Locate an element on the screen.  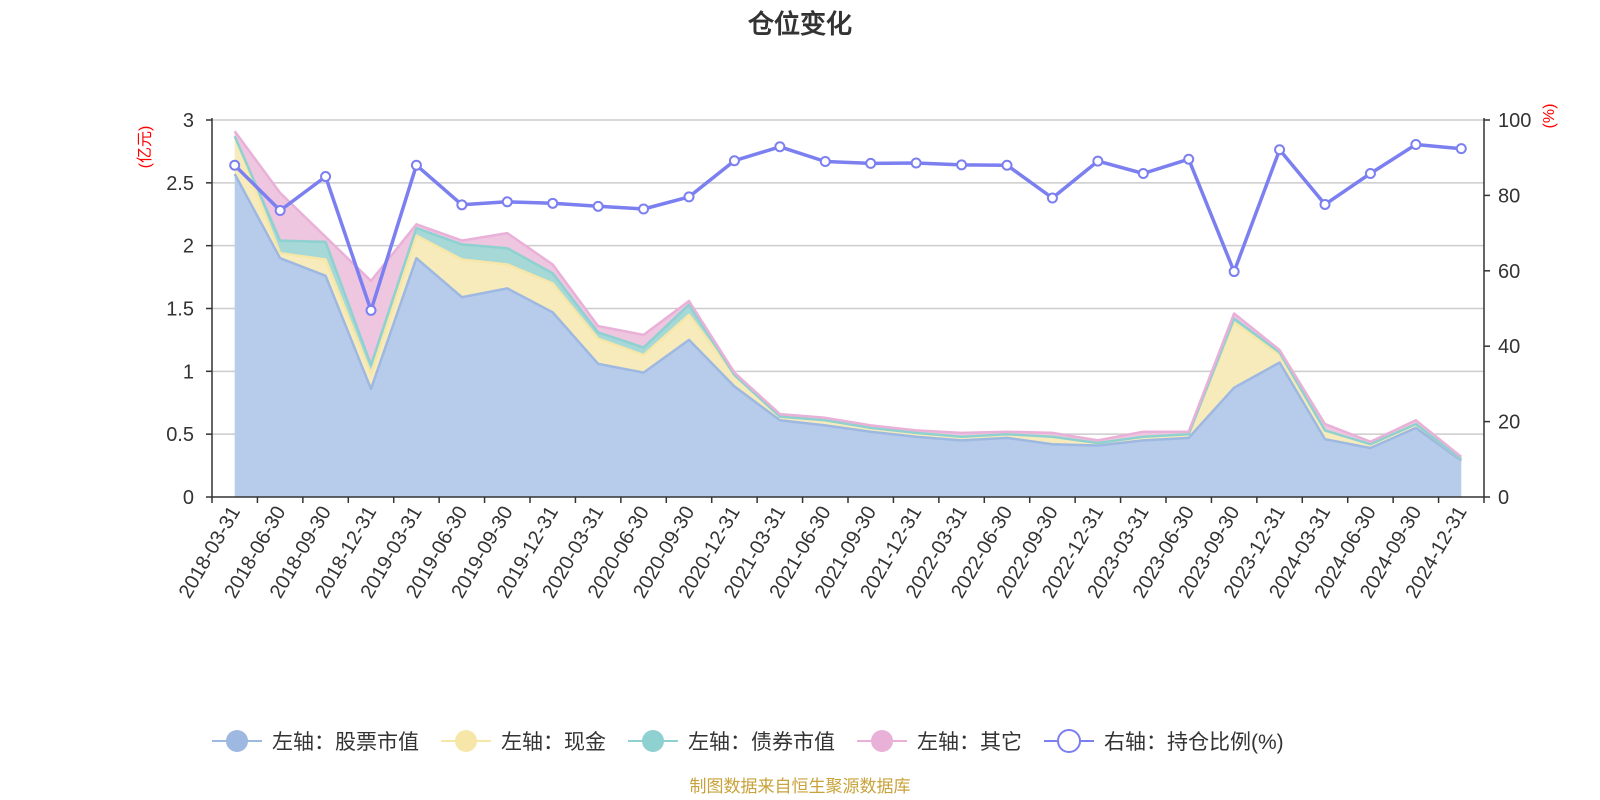
legend-label: 左轴：其它 is located at coordinates (969, 742).